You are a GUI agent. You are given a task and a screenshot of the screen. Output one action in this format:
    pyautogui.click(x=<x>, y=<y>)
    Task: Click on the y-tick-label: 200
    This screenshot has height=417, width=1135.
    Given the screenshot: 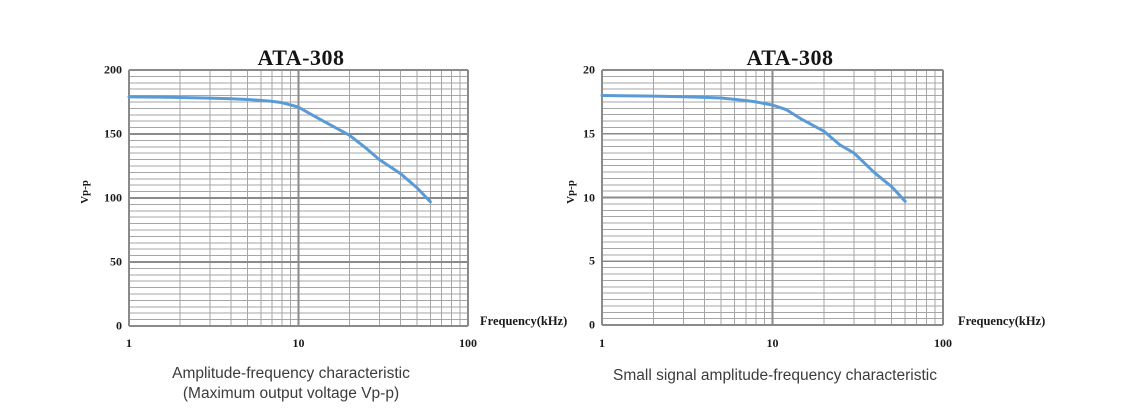 What is the action you would take?
    pyautogui.click(x=113, y=69)
    